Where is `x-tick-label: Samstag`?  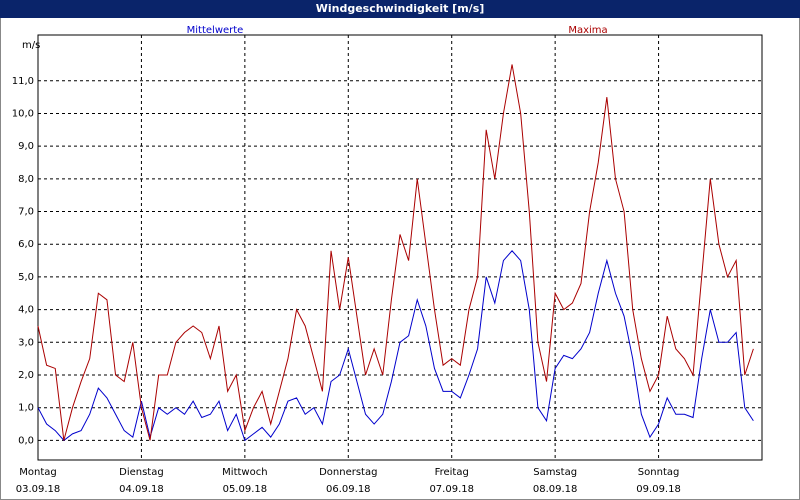
x-tick-label: Samstag is located at coordinates (555, 472).